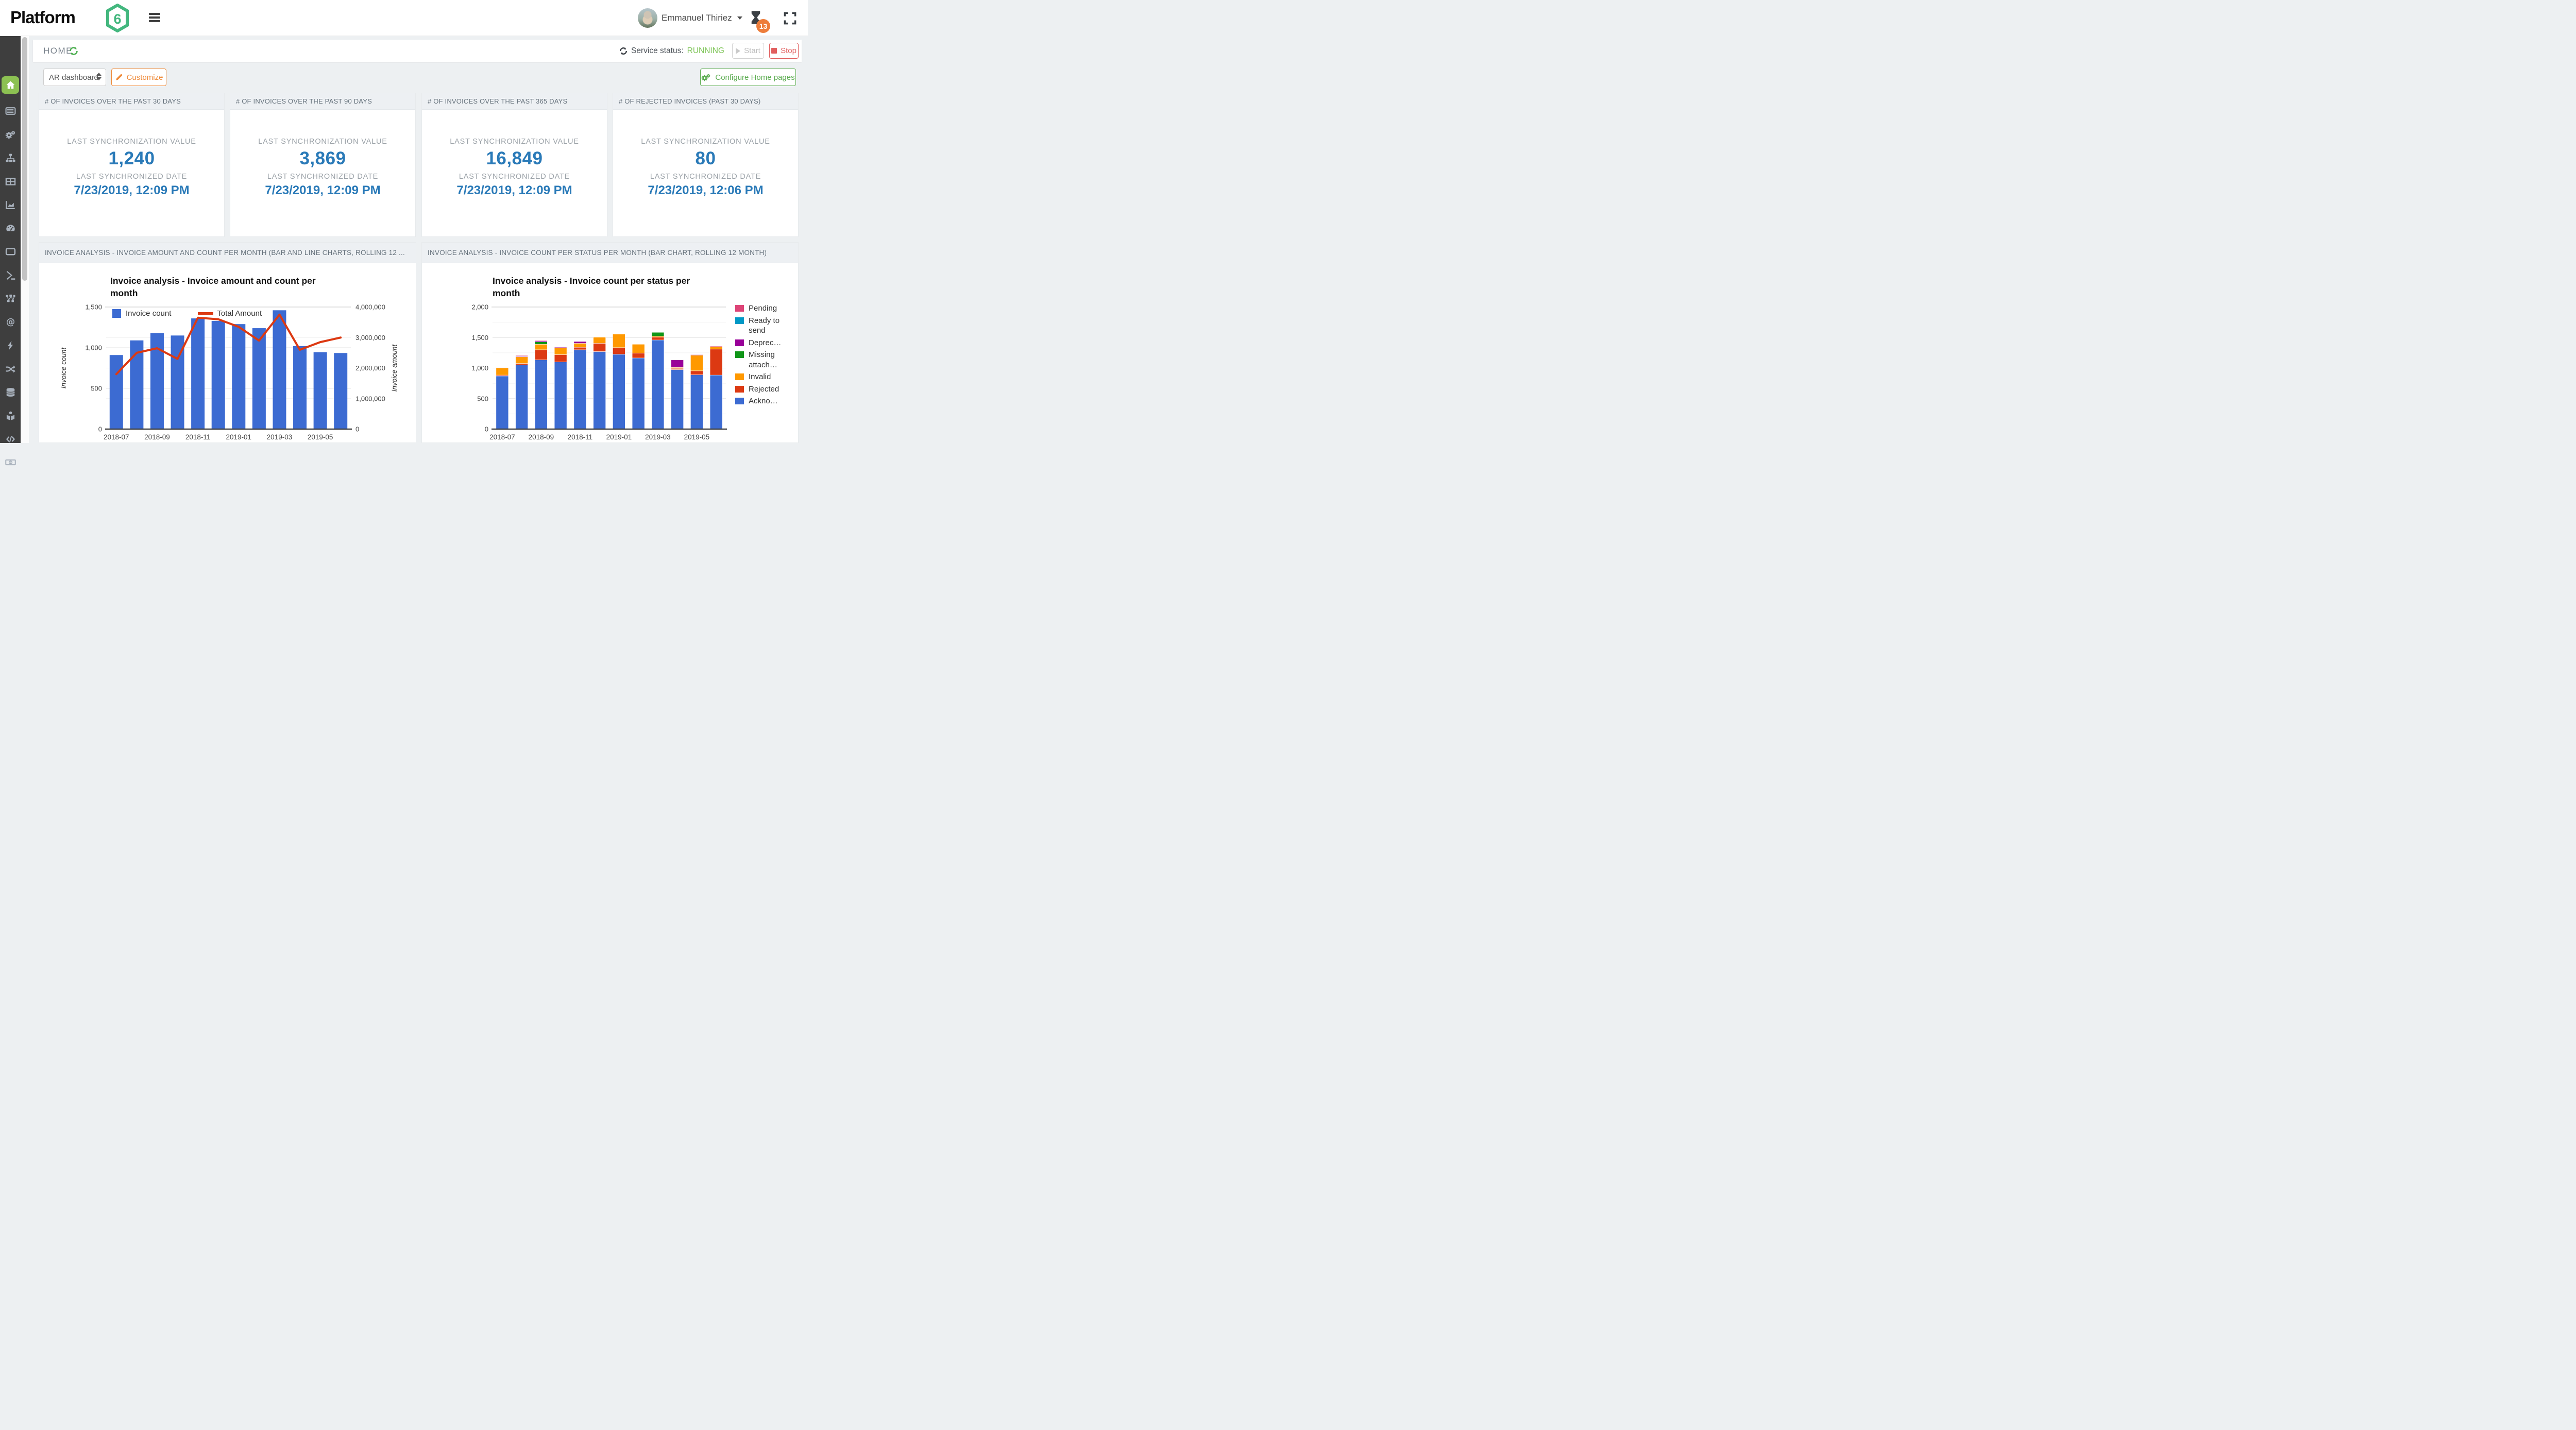 The height and width of the screenshot is (1430, 2576). I want to click on area-chart-icon, so click(10, 204).